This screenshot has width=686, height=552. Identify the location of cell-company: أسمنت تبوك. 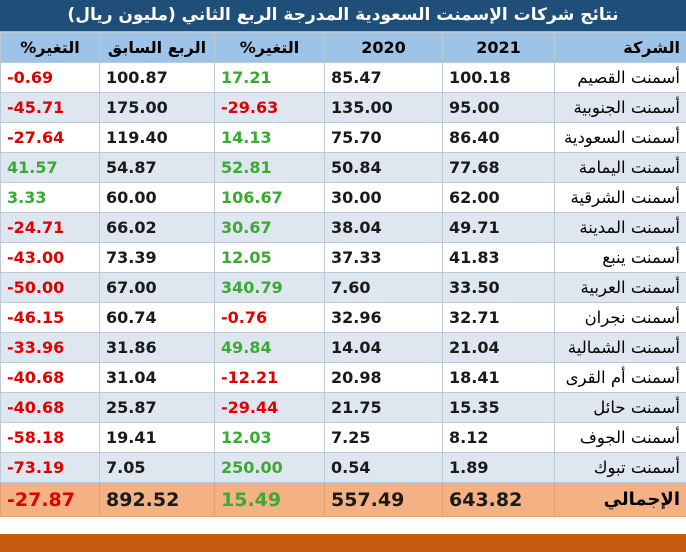
(620, 467).